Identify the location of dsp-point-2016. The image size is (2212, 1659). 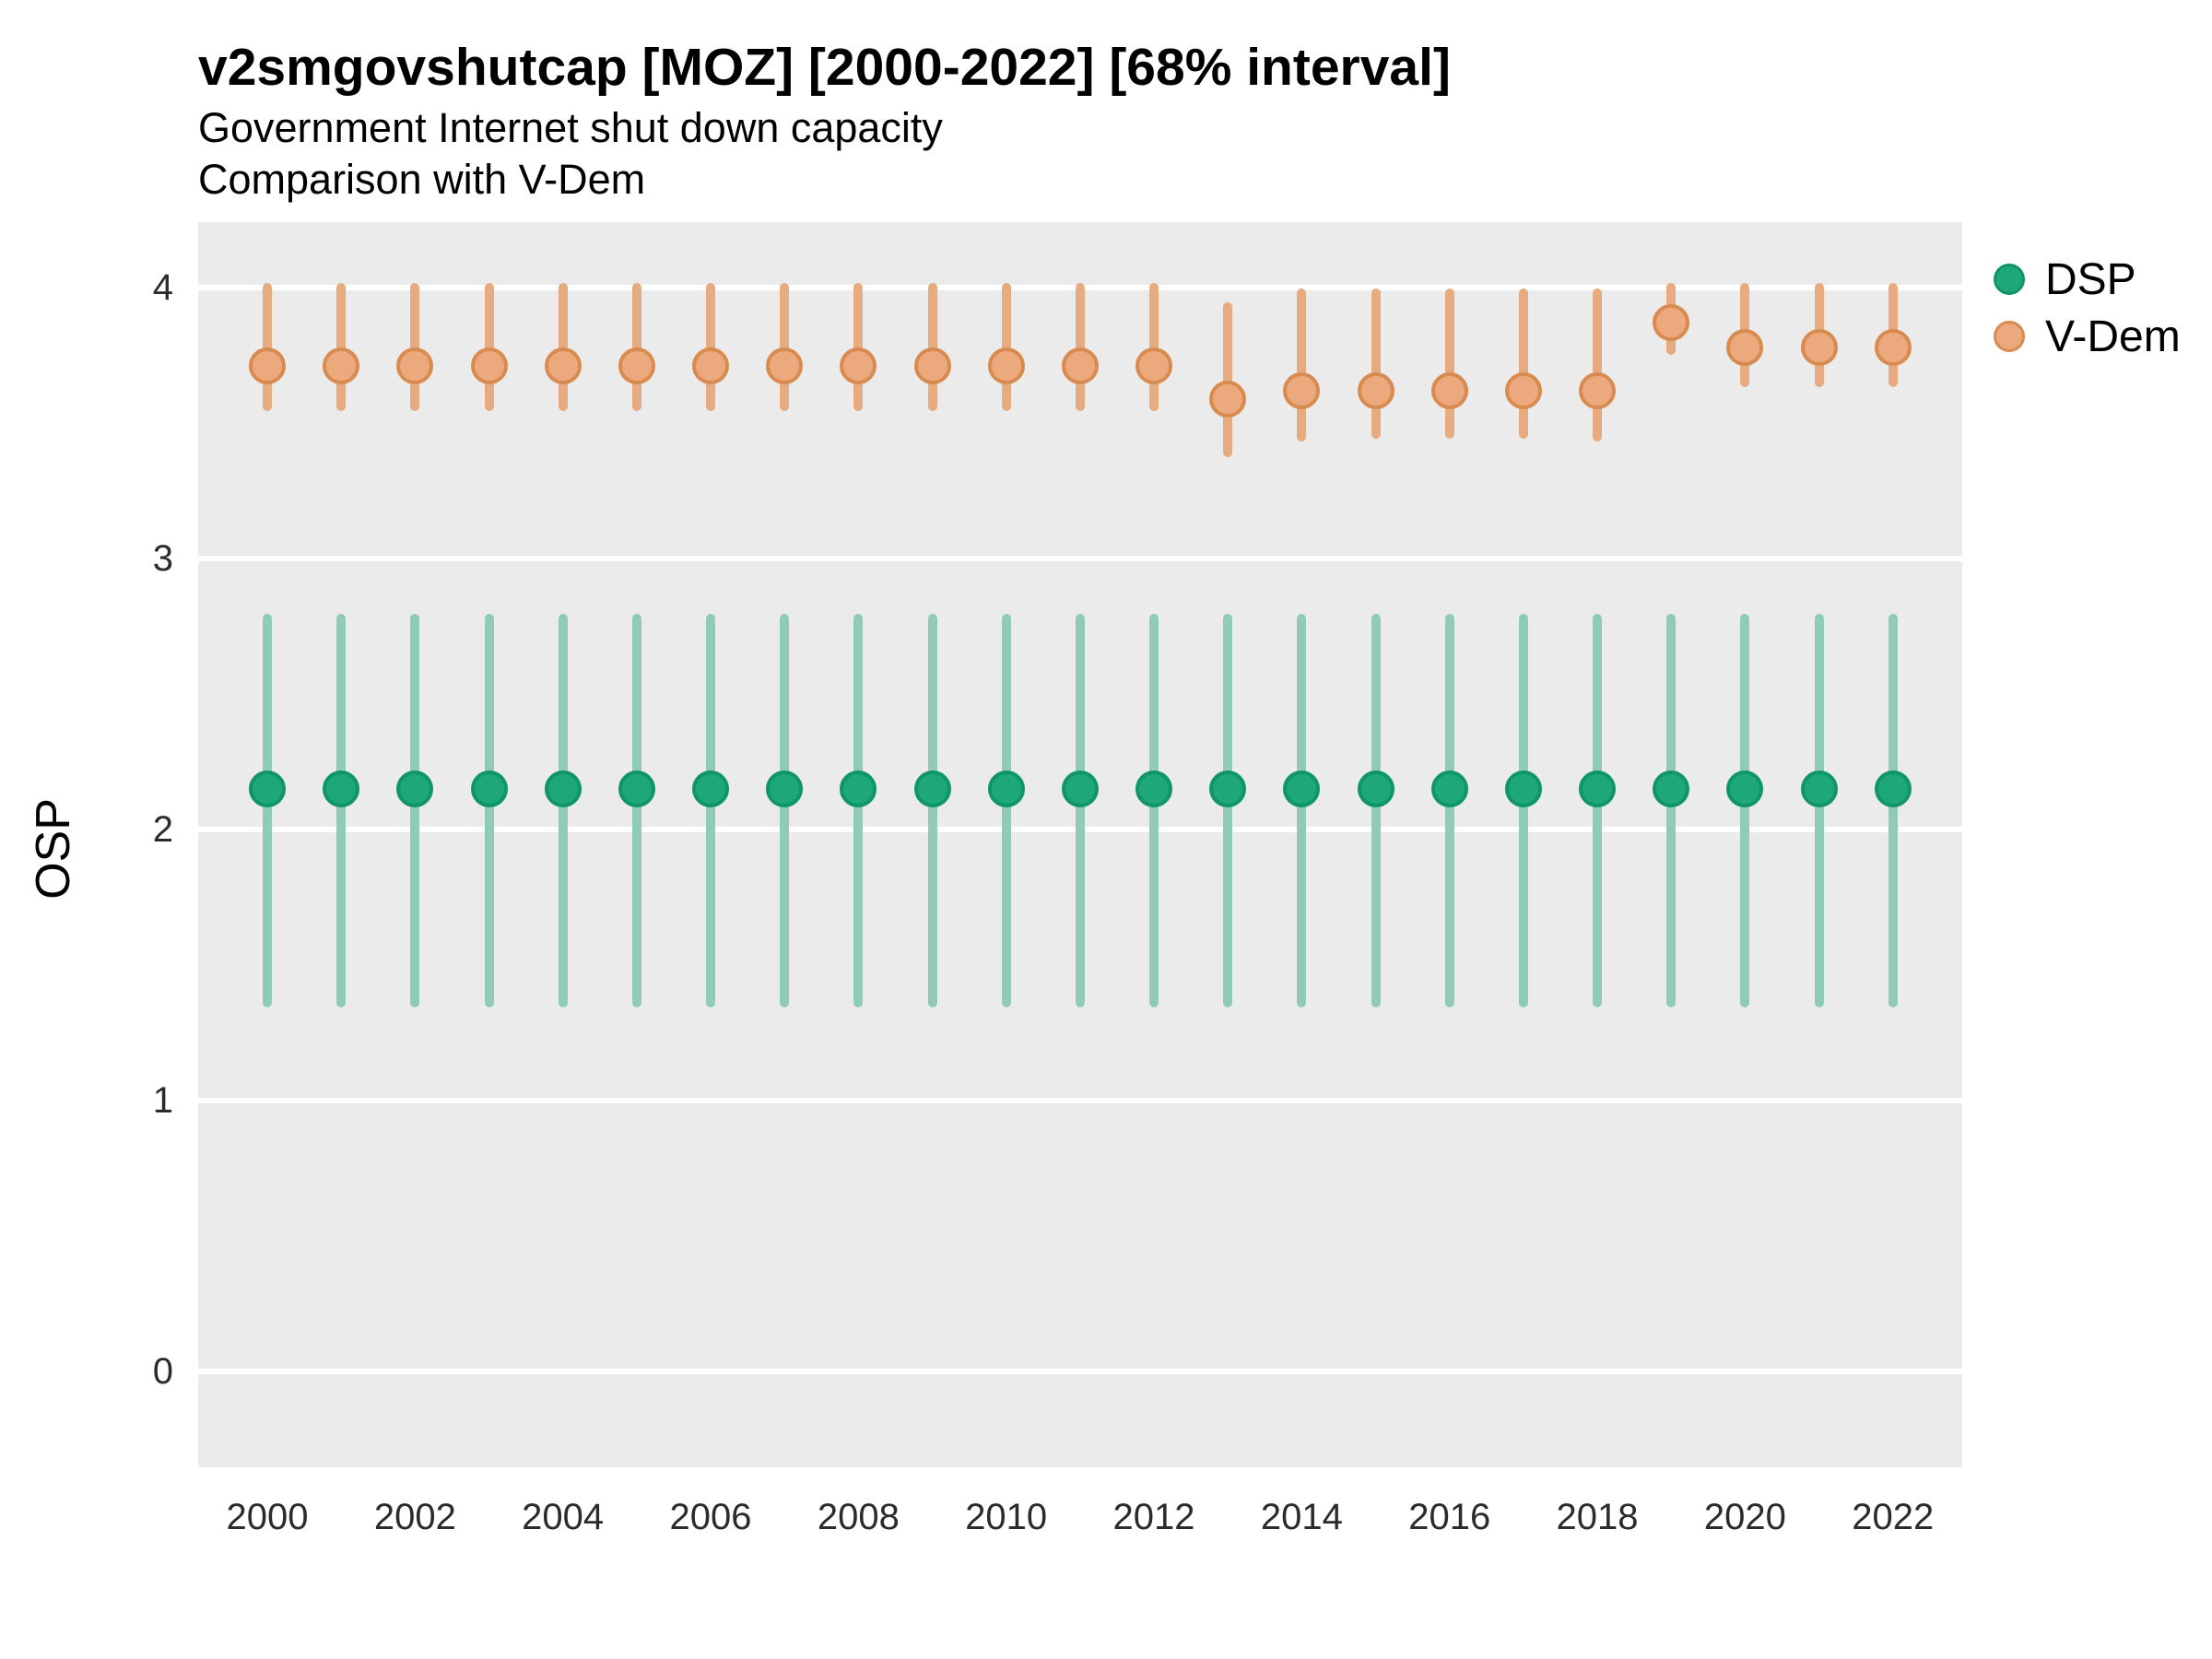
(1449, 788).